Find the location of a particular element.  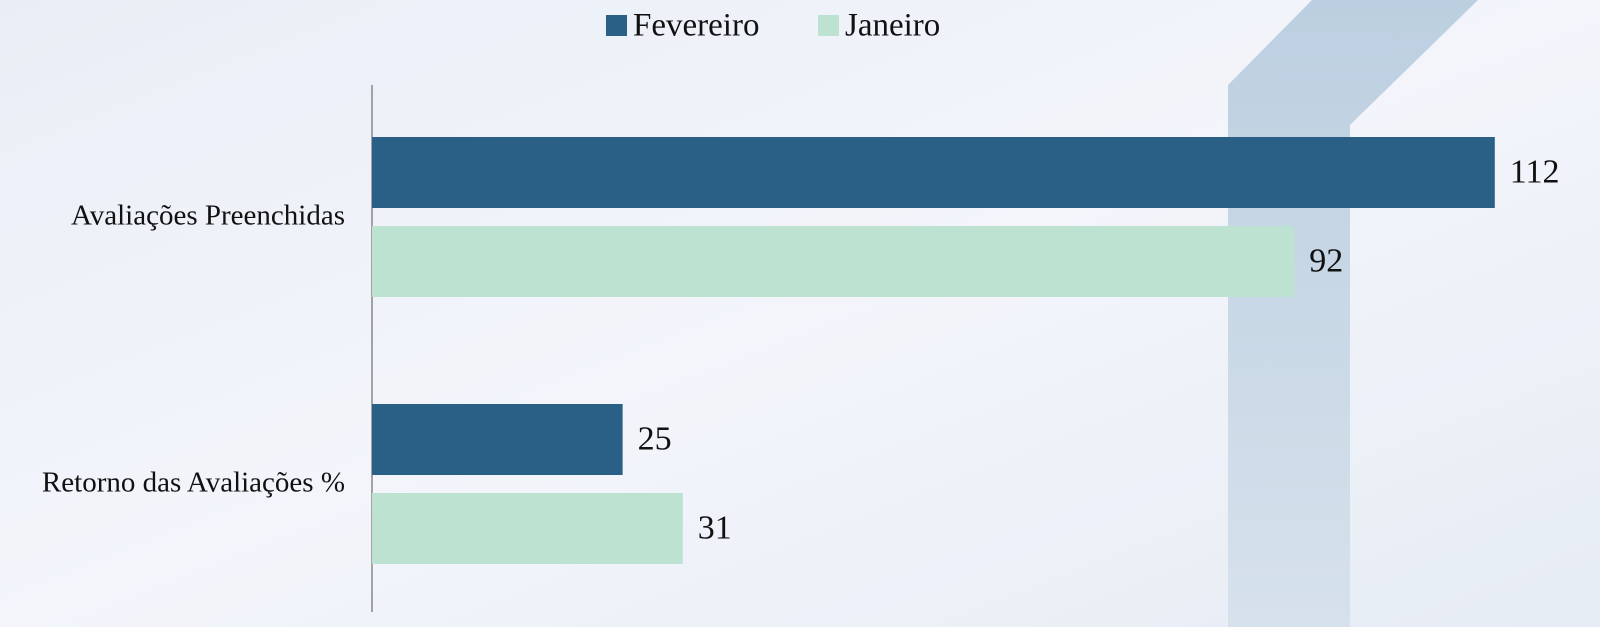

category-label: Retorno das Avaliações % is located at coordinates (193, 483).